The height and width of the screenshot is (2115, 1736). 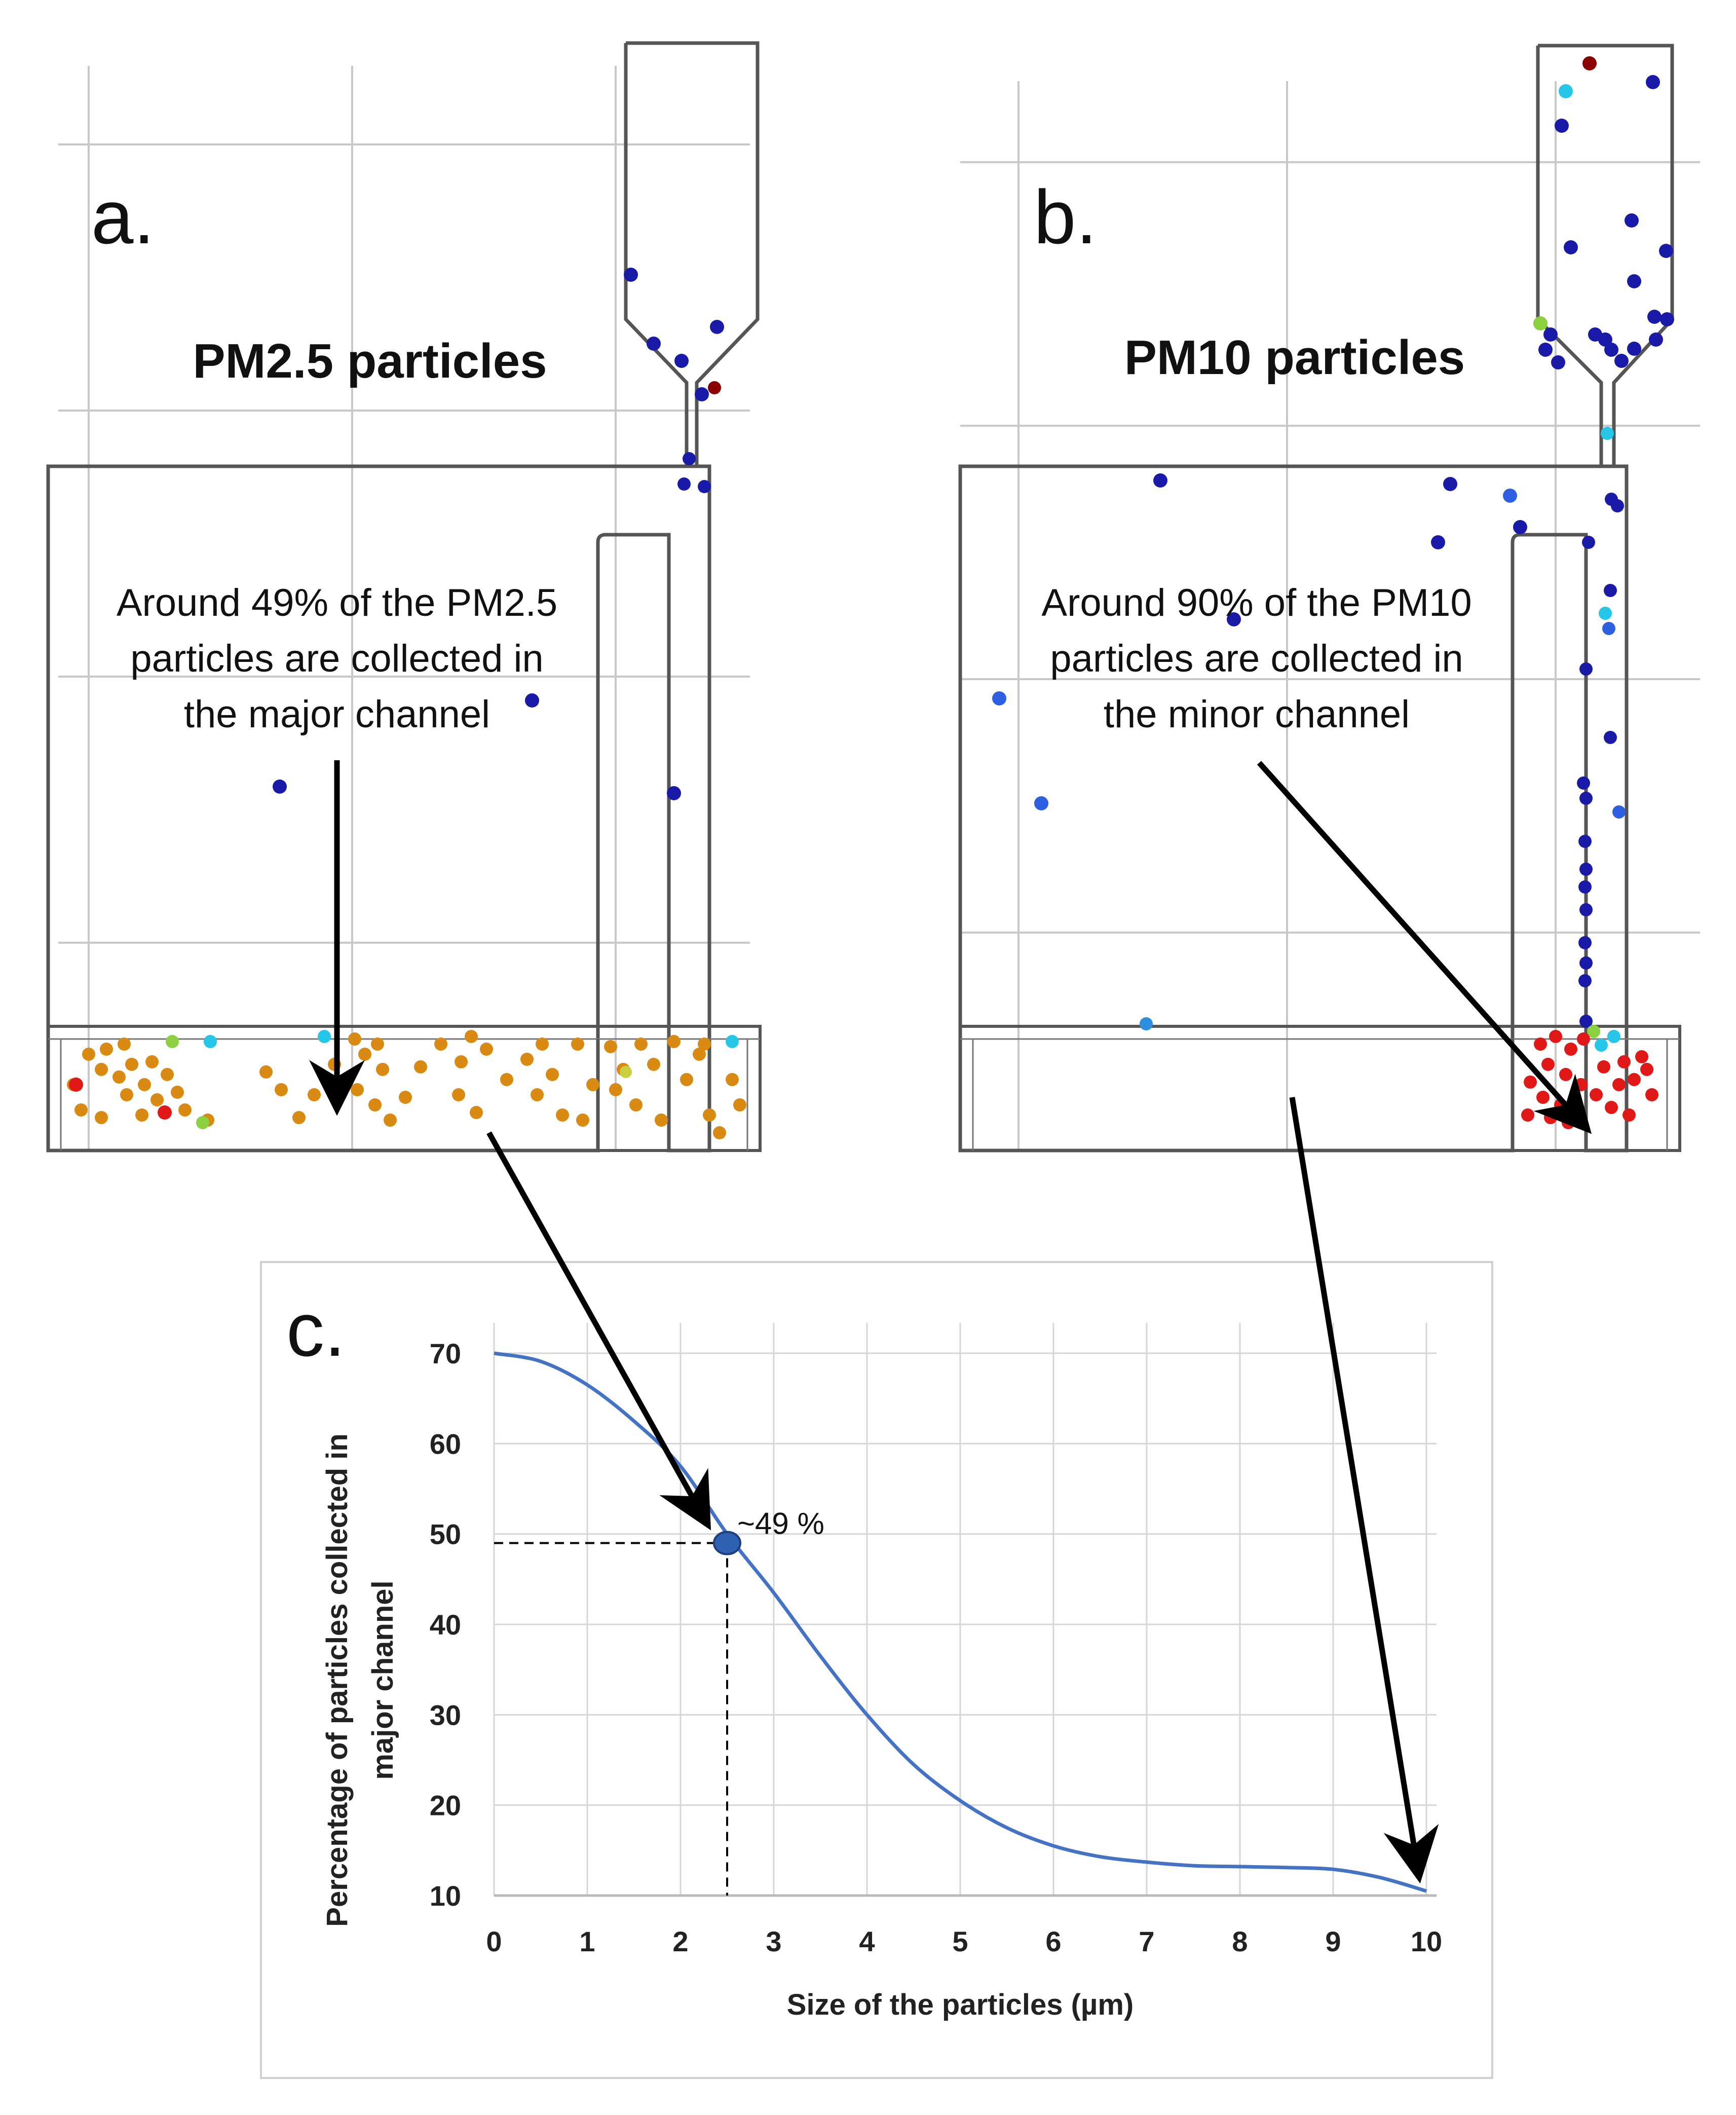 I want to click on panel-b-annotation-line-3: the minor channel, so click(x=1257, y=714).